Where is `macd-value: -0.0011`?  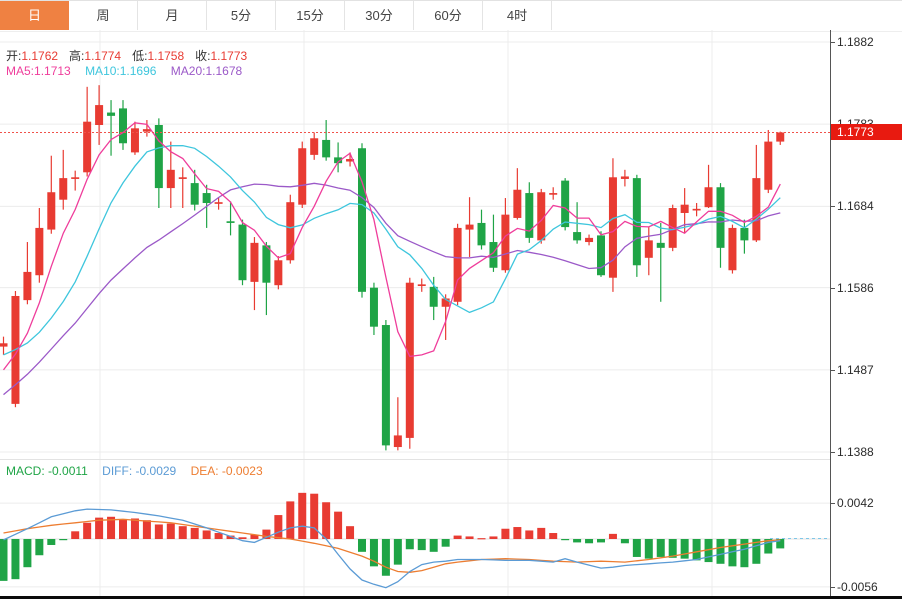
macd-value: -0.0011 is located at coordinates (68, 471).